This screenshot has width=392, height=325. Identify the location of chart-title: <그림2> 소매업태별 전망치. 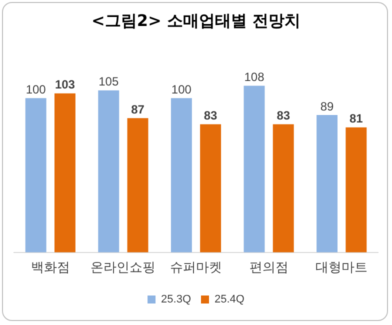
(196, 20).